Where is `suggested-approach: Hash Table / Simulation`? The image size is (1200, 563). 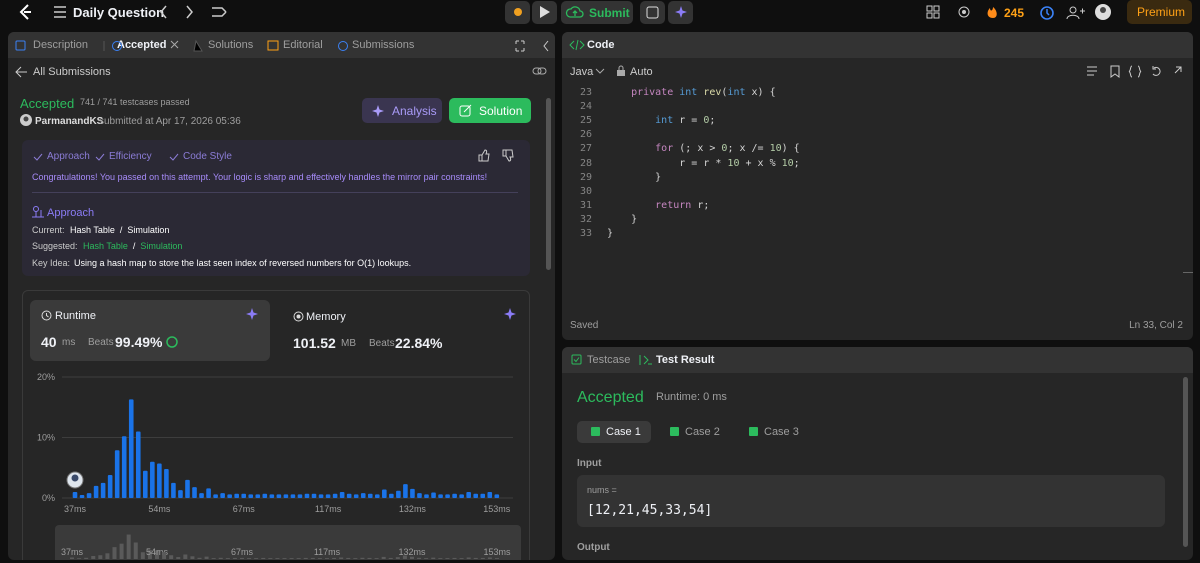
suggested-approach: Hash Table / Simulation is located at coordinates (132, 246).